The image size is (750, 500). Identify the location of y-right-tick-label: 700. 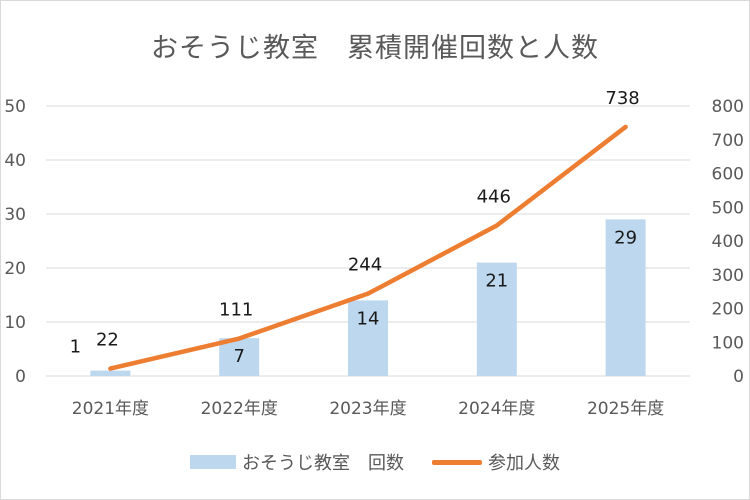
(728, 141).